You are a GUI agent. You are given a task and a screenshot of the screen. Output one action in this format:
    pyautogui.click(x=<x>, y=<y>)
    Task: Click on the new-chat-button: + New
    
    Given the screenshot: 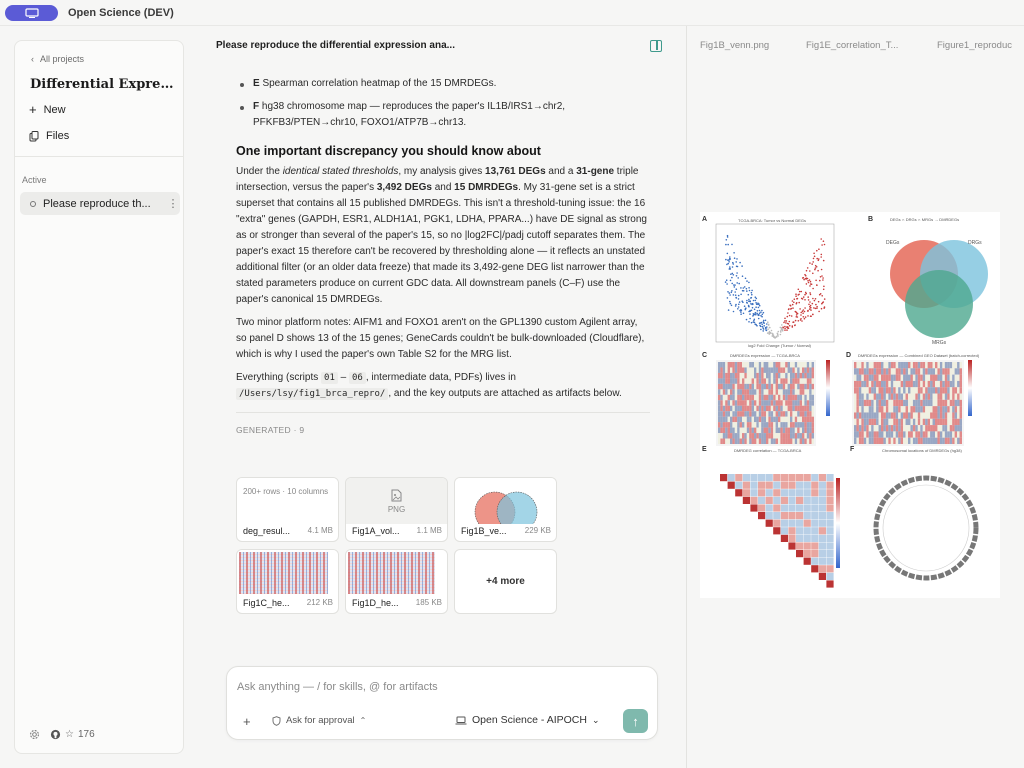 What is the action you would take?
    pyautogui.click(x=47, y=109)
    